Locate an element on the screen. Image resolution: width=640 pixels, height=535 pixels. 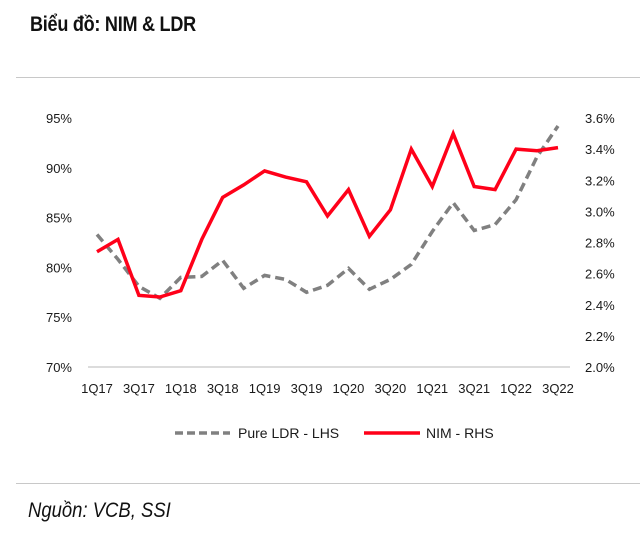
right-tick-label: 2.2% is located at coordinates (600, 336).